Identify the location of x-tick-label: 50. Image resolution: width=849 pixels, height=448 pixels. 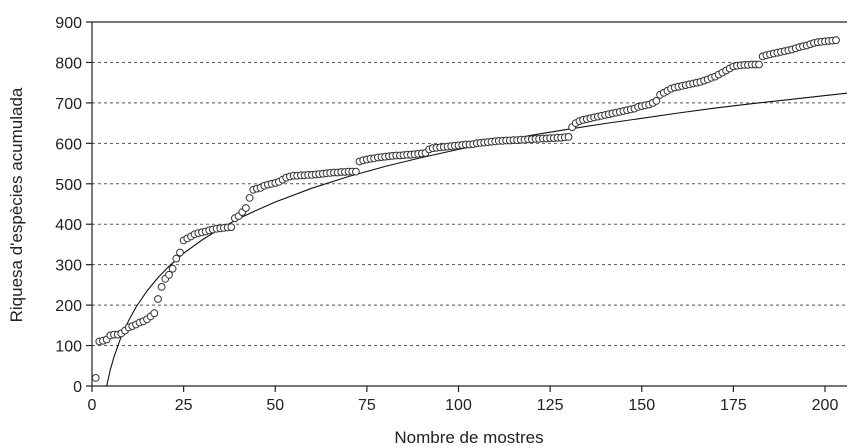
(275, 405).